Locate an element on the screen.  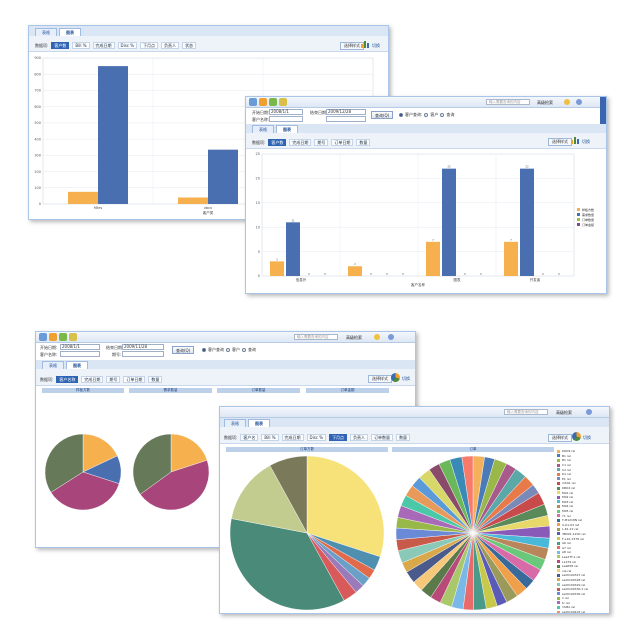
data-label: 11 is located at coordinates (293, 220).